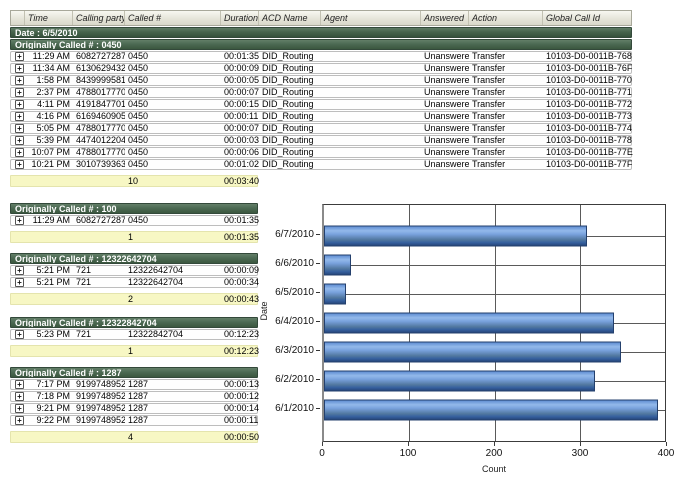  What do you see at coordinates (460, 380) in the screenshot?
I see `bar-6/2/2010` at bounding box center [460, 380].